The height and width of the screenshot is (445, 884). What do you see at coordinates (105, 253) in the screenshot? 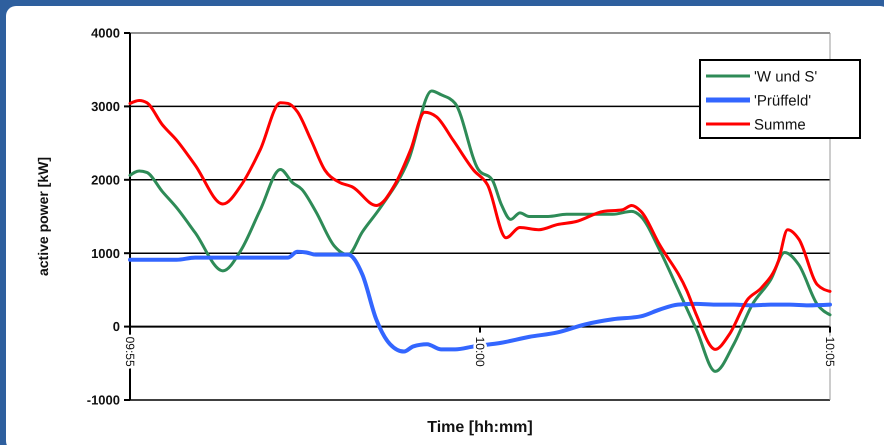
I see `y-tick-label: 1000` at bounding box center [105, 253].